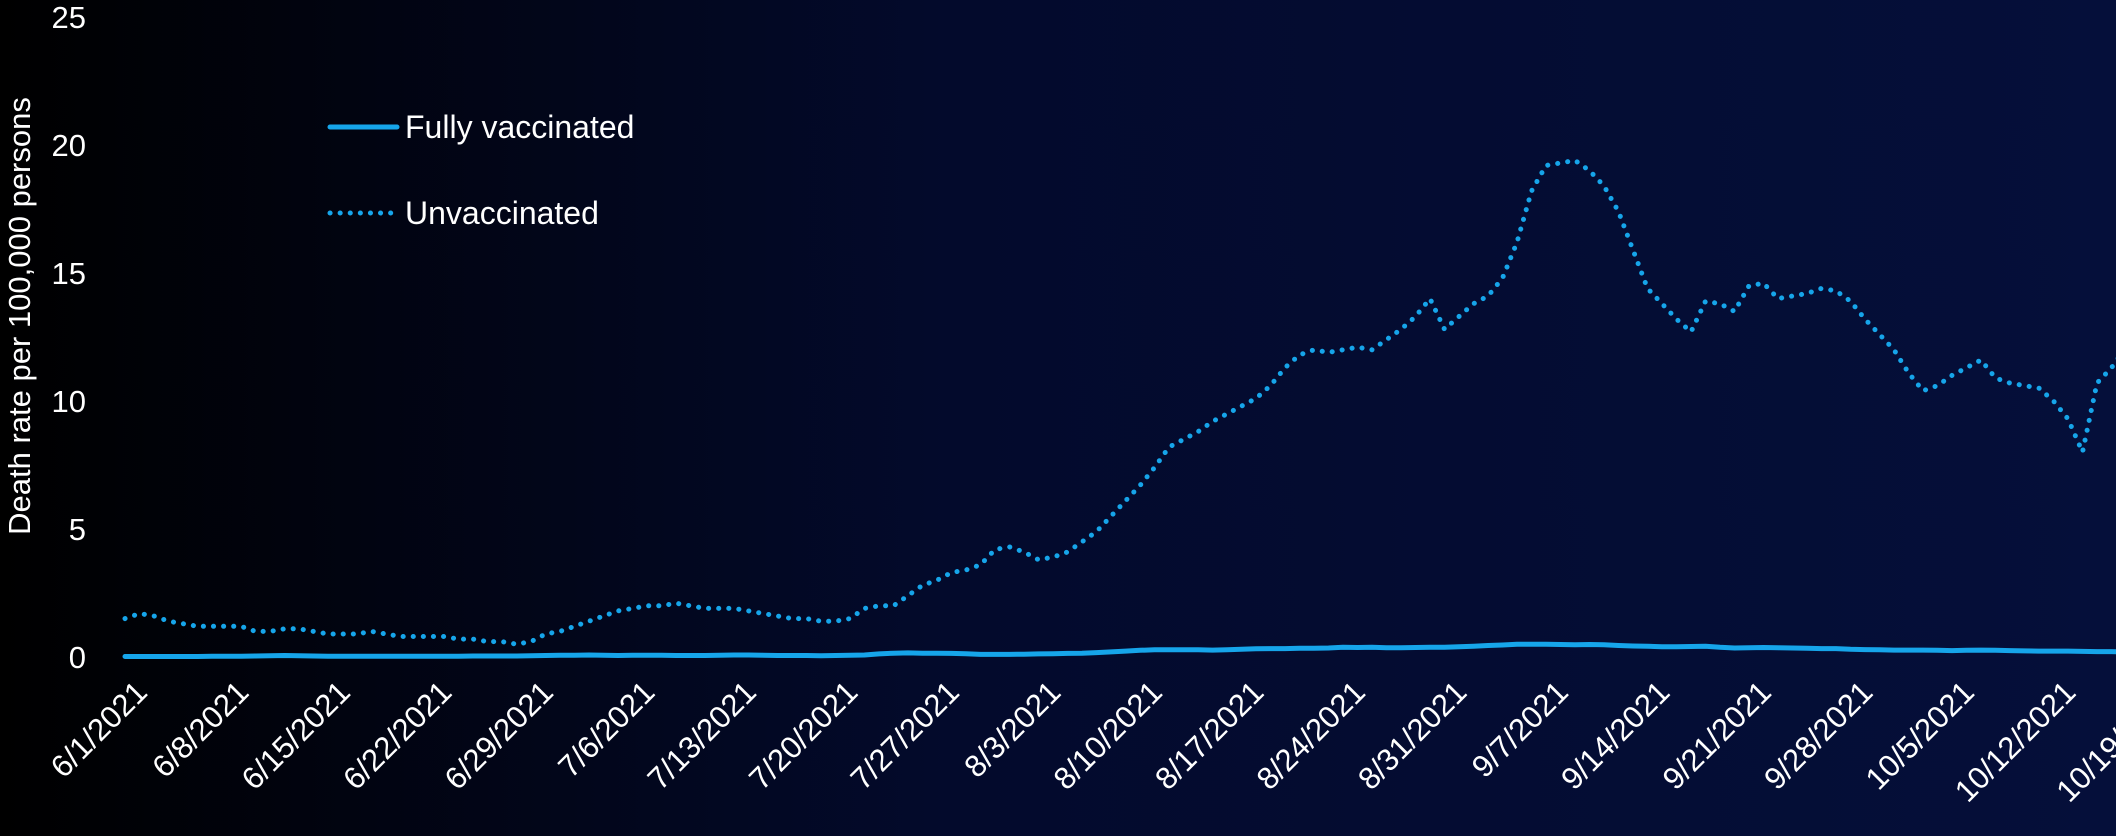 The height and width of the screenshot is (836, 2116). What do you see at coordinates (19, 316) in the screenshot?
I see `y-axis-title: Death rate per 100,000 persons` at bounding box center [19, 316].